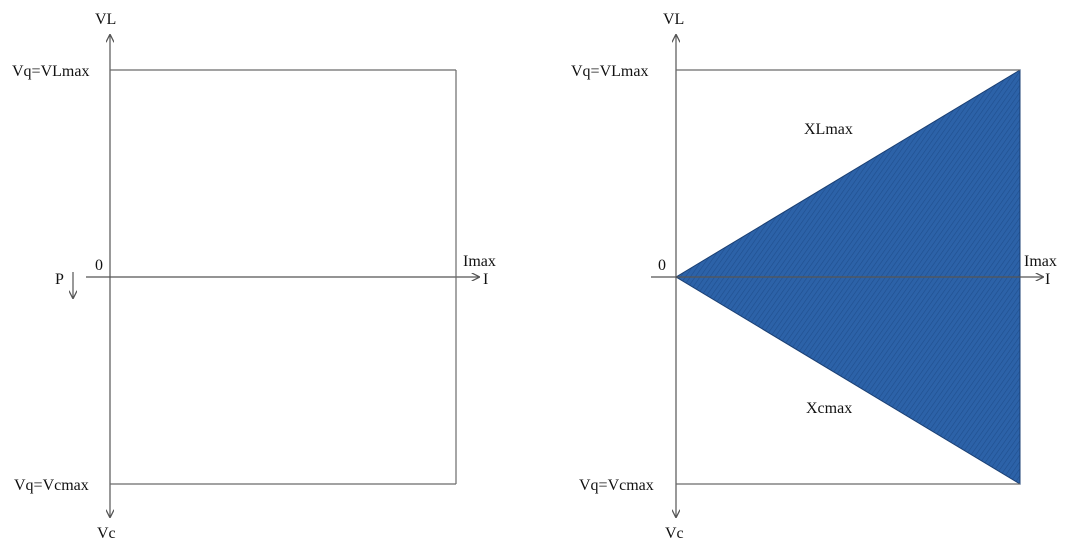  What do you see at coordinates (50, 71) in the screenshot?
I see `left-vlmax-label: Vq=VLmax` at bounding box center [50, 71].